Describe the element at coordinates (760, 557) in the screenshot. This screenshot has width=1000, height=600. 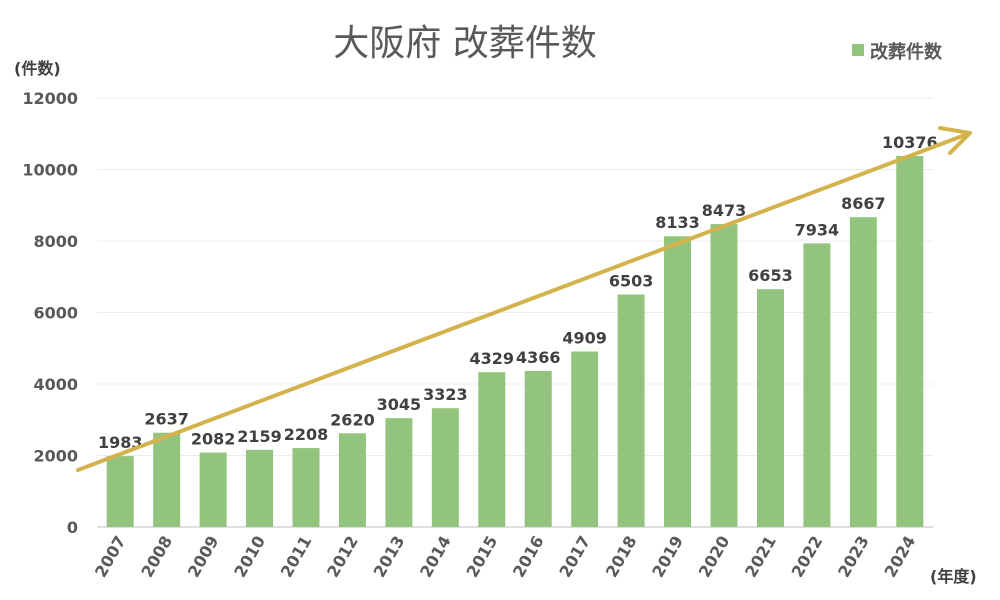
I see `x-tick-label: 2021` at that location.